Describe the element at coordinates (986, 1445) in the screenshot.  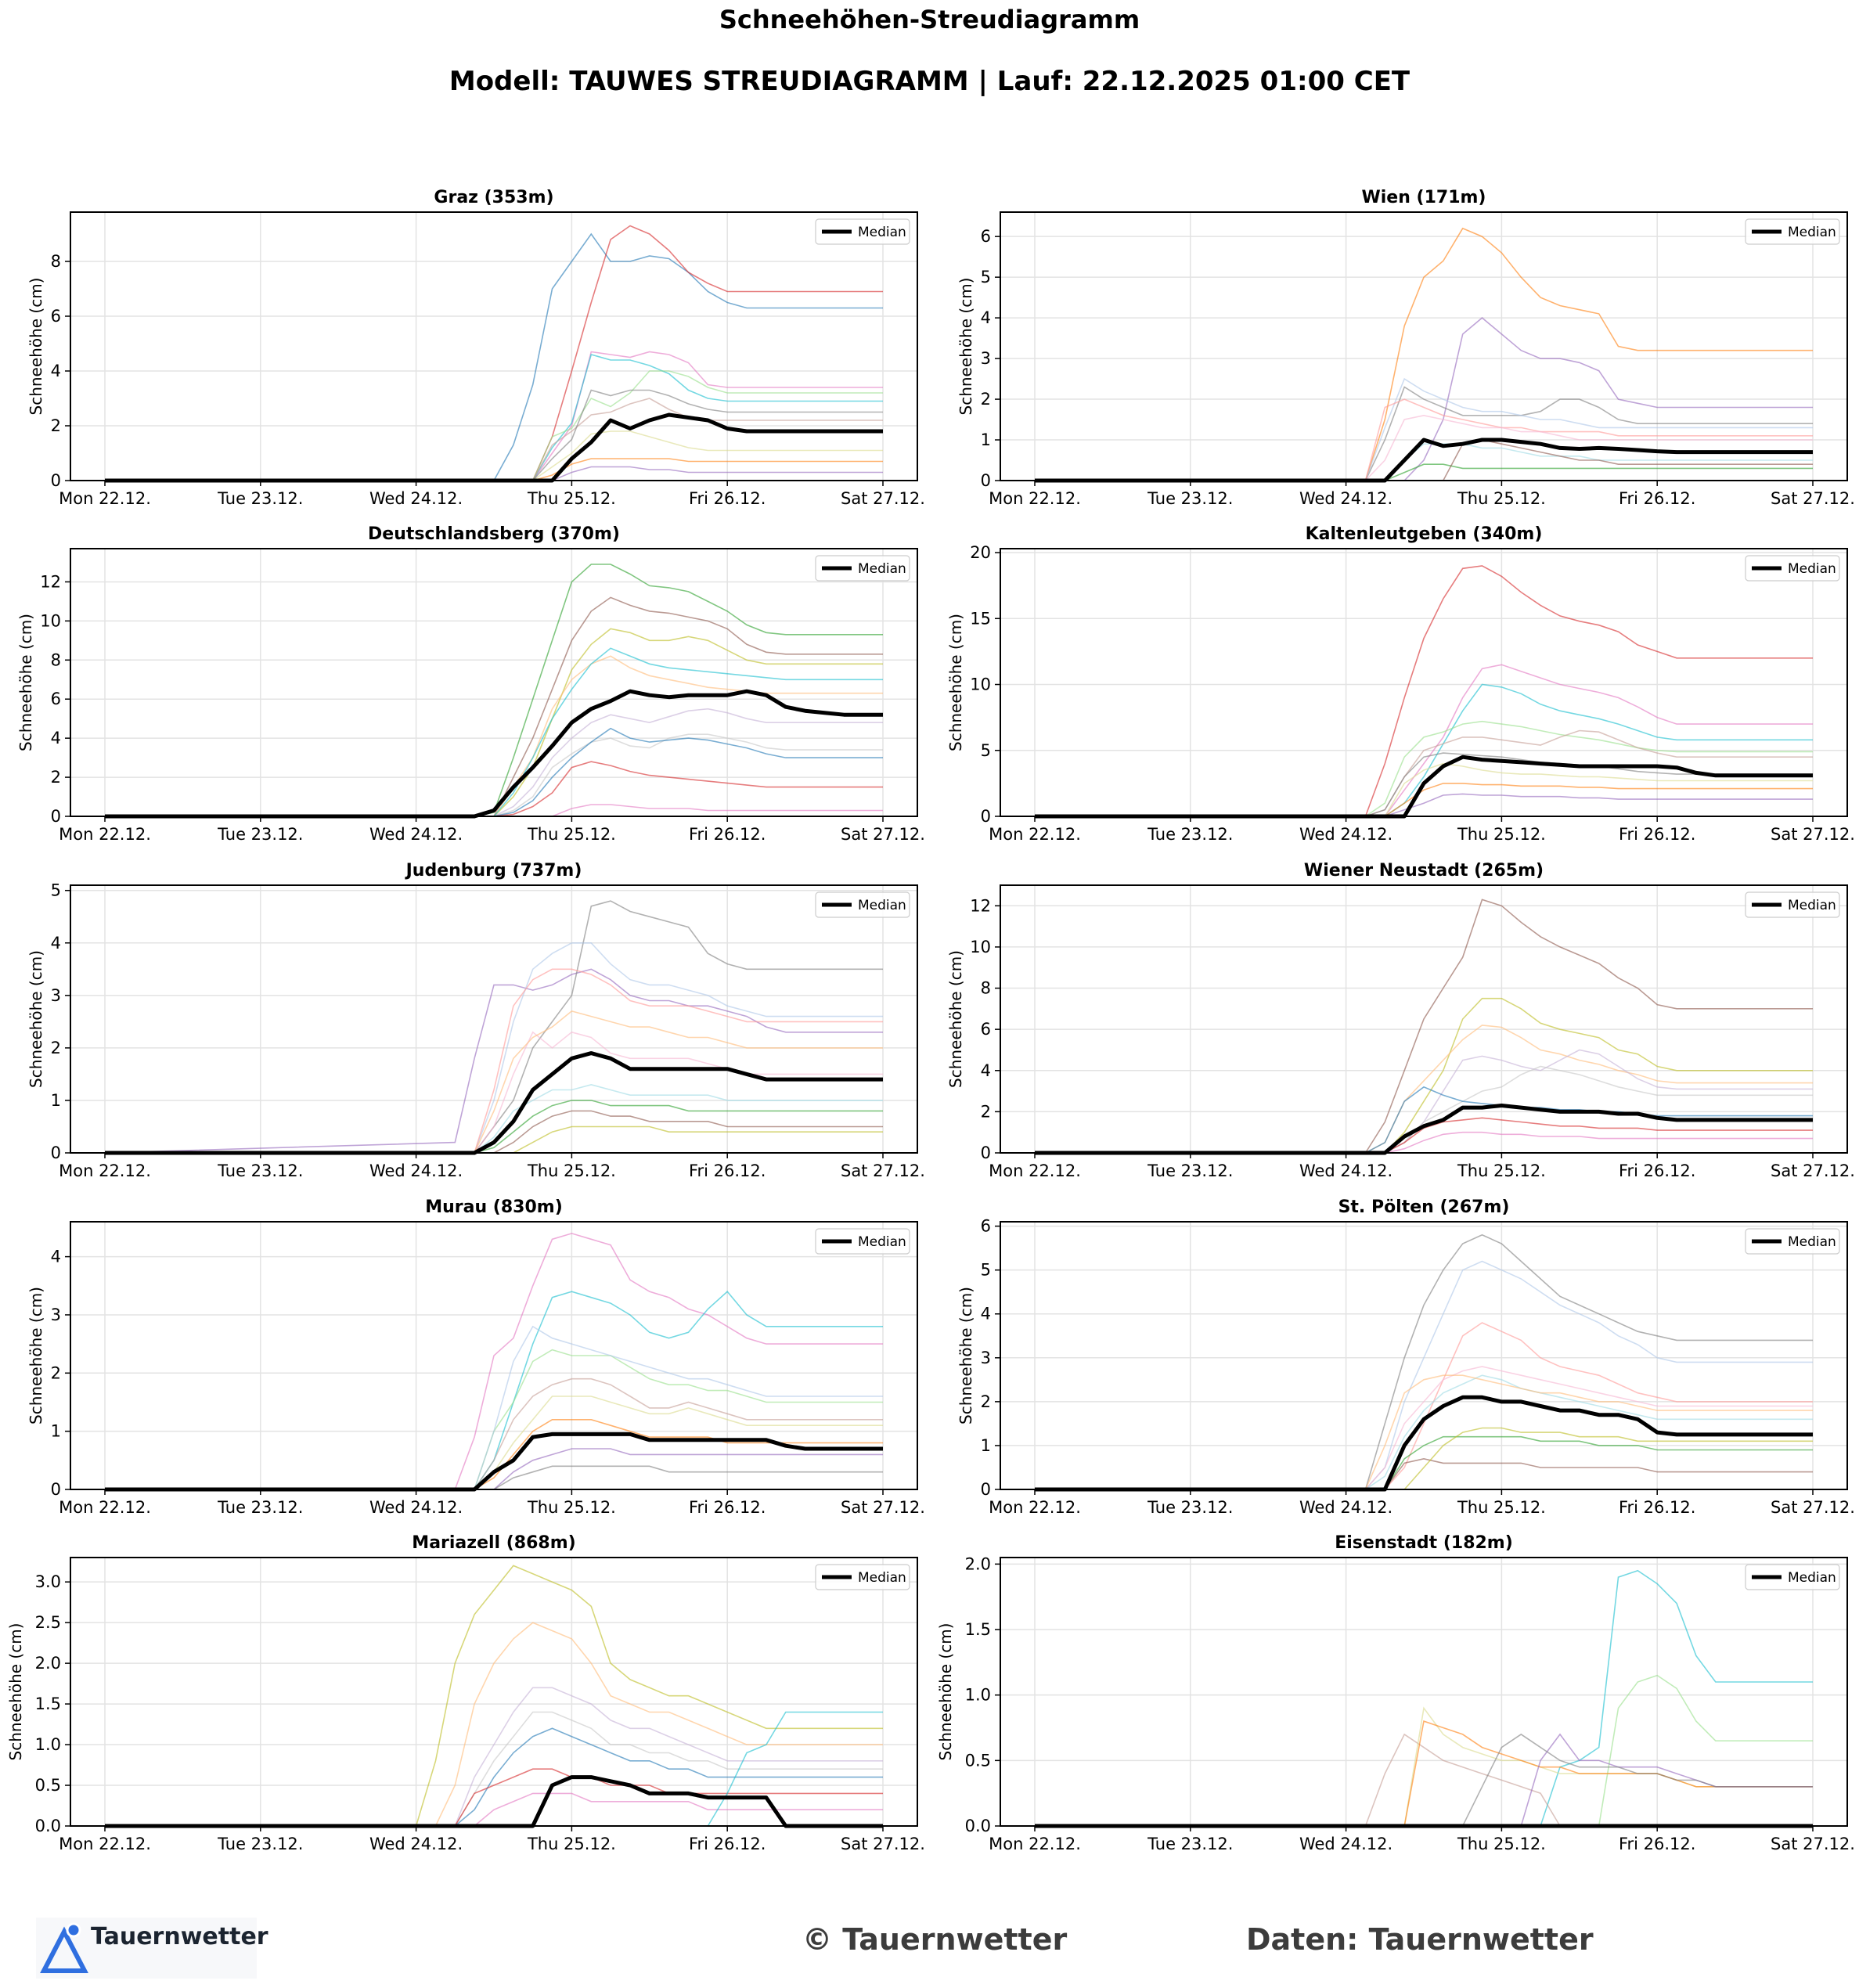
I see `y-tick-label: 1` at that location.